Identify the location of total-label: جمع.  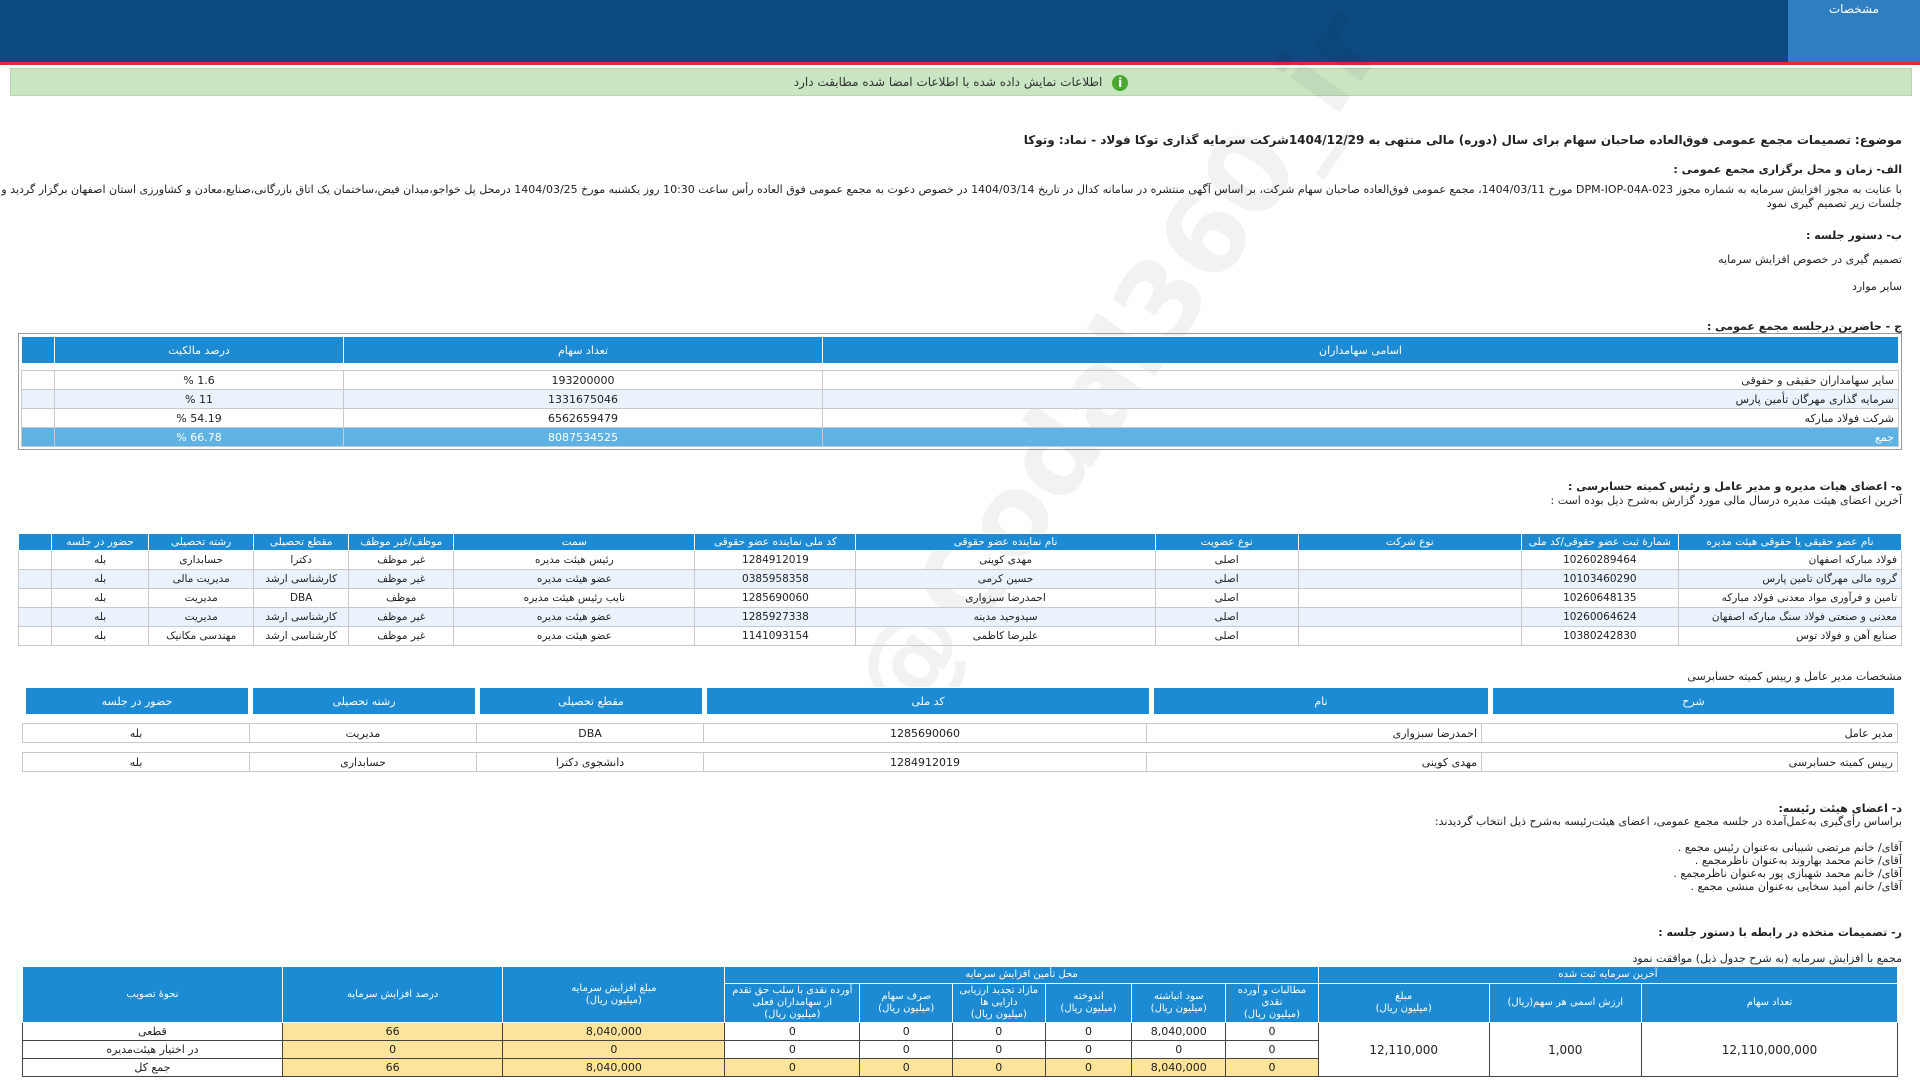
(1360, 437).